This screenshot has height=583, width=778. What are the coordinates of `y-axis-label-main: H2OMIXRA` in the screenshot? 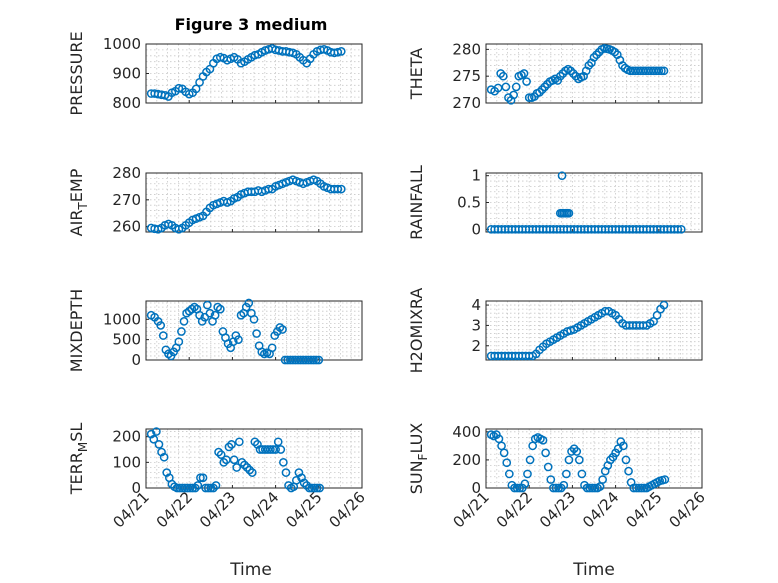 It's located at (416, 331).